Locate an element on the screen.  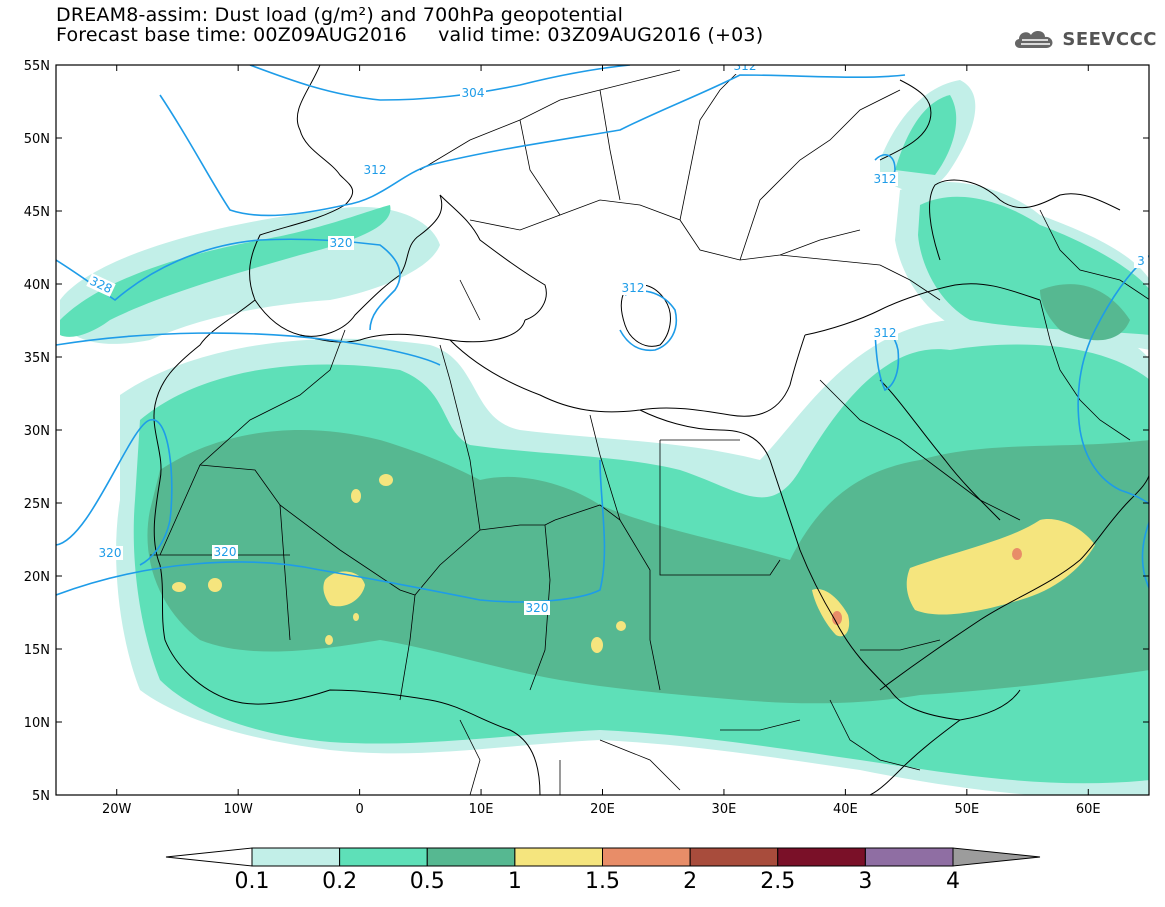
svg-text: 304 is located at coordinates (473, 93).